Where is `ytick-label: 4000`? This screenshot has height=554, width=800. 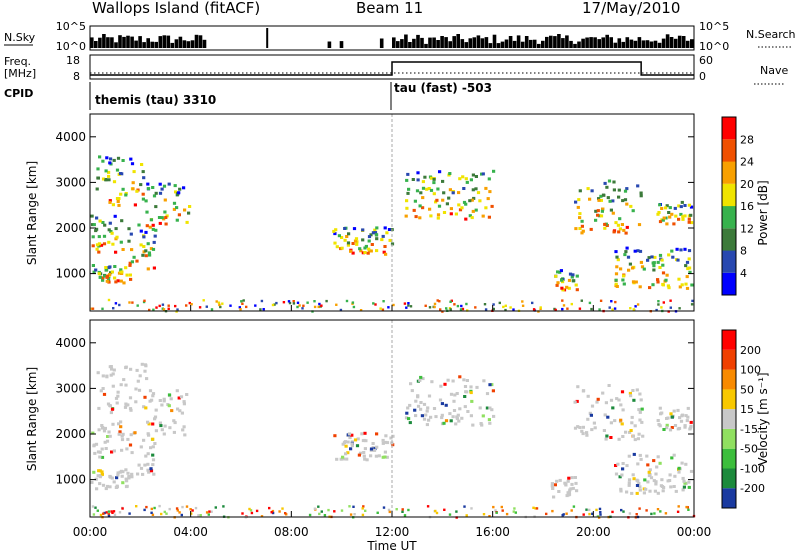
ytick-label: 4000 is located at coordinates (70, 343).